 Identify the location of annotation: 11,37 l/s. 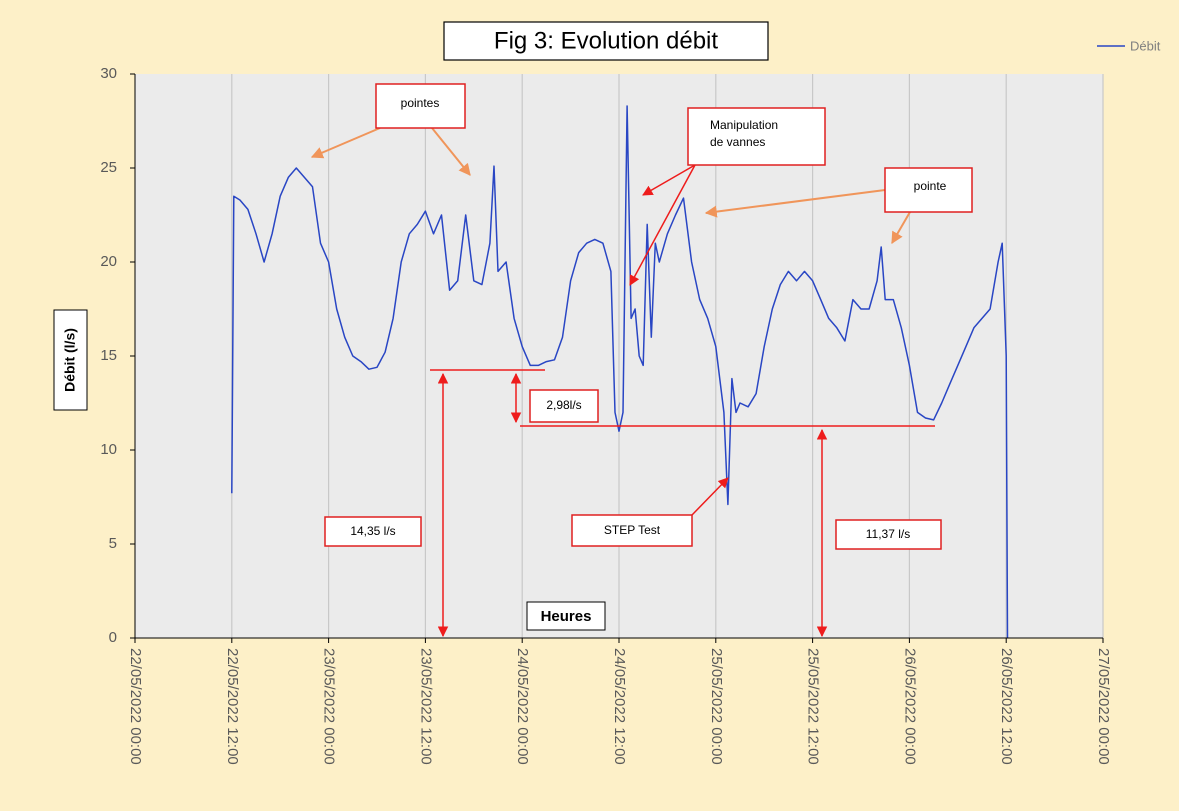
(888, 534).